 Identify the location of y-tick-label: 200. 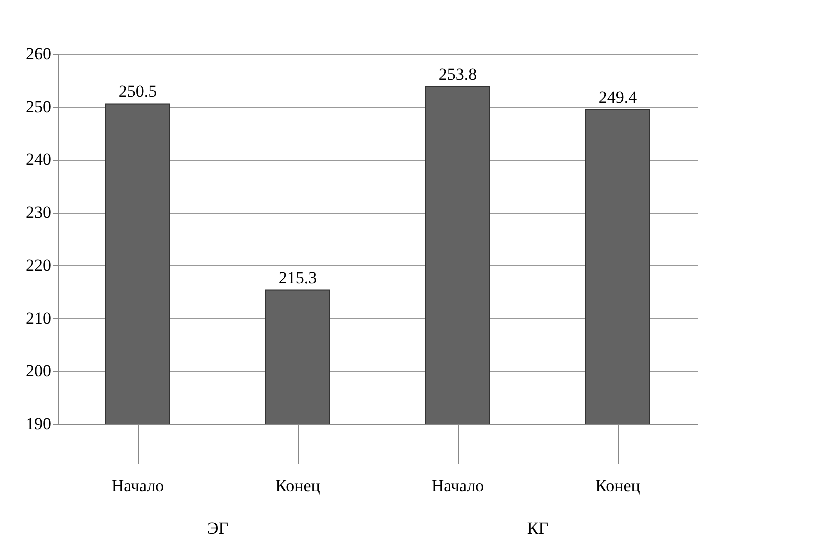
(39, 371).